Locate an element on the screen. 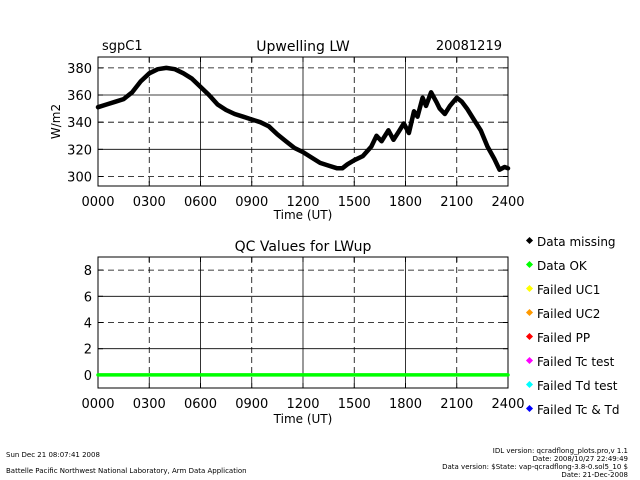 The width and height of the screenshot is (640, 480). y-tick-label: 2 is located at coordinates (88, 350).